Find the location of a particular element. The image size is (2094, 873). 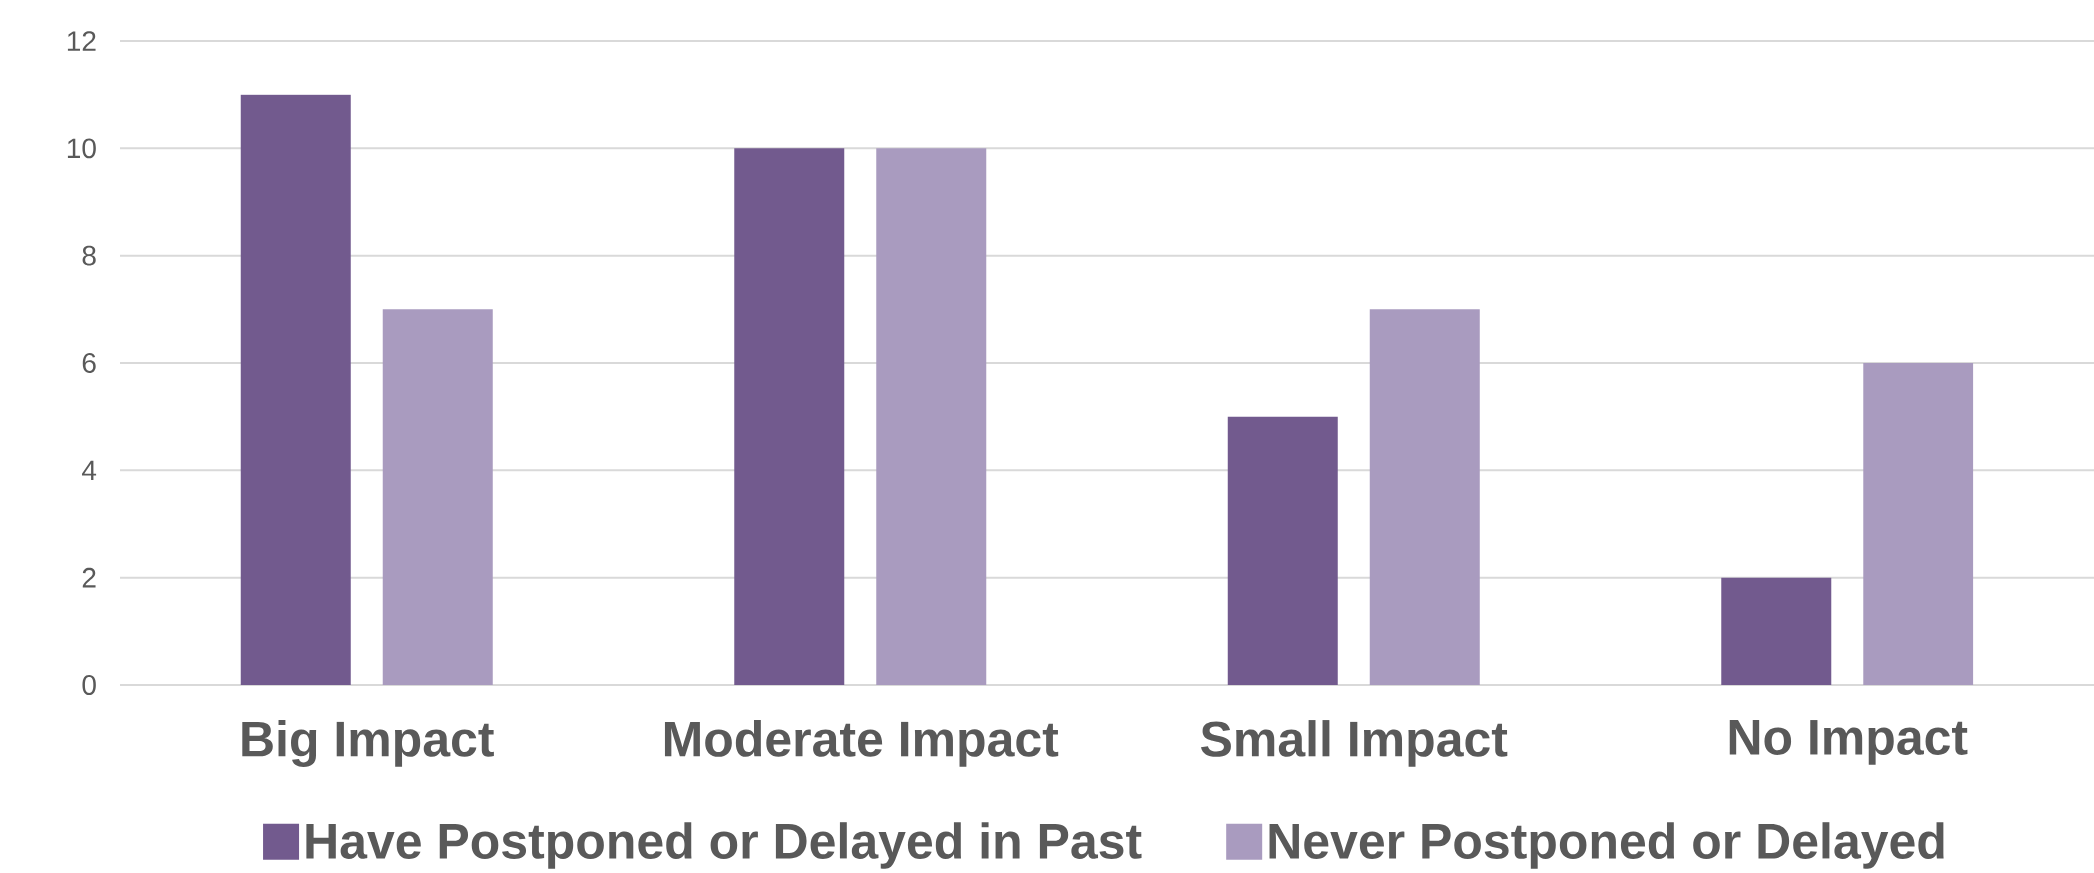

x-tick-label: Moderate Impact is located at coordinates (861, 743).